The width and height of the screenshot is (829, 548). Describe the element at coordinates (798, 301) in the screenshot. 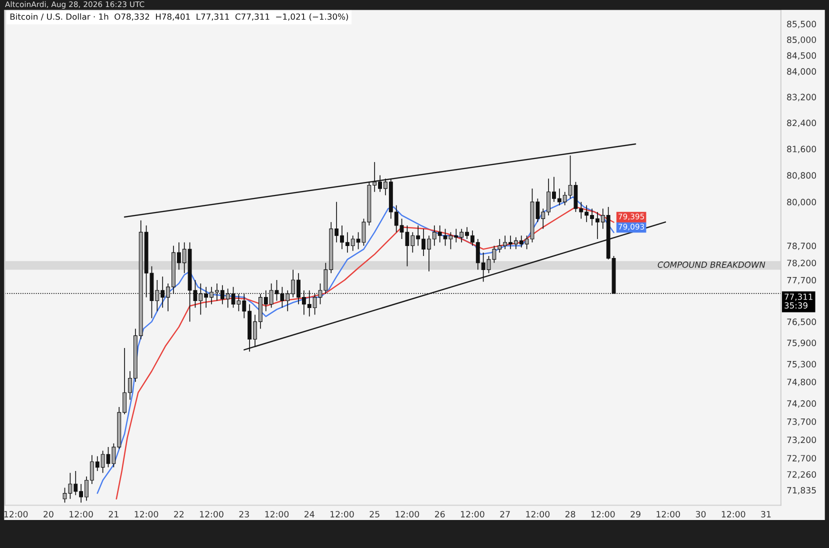

I see `ref-line-label: 77,311 35:39` at that location.